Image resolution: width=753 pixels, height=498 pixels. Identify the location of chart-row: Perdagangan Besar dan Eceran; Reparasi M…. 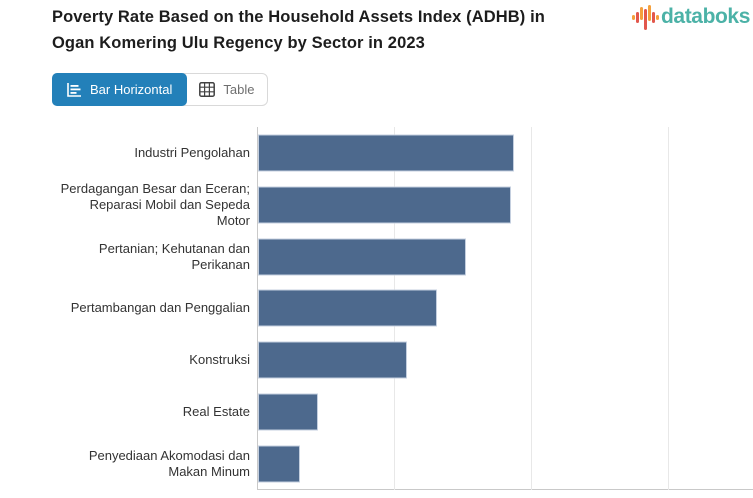
(376, 205).